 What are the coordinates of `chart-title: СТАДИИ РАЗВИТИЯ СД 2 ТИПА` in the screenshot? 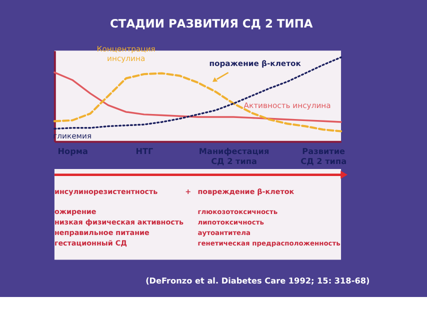 It's located at (211, 23).